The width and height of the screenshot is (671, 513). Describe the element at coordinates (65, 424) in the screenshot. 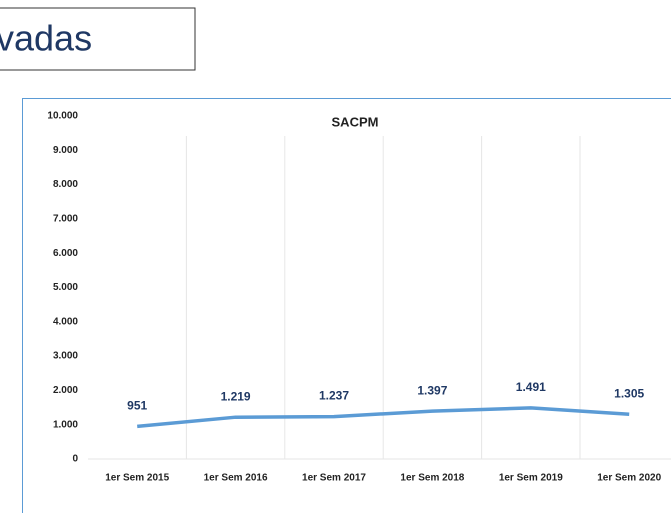

I see `y-tick-label: 1.000` at that location.